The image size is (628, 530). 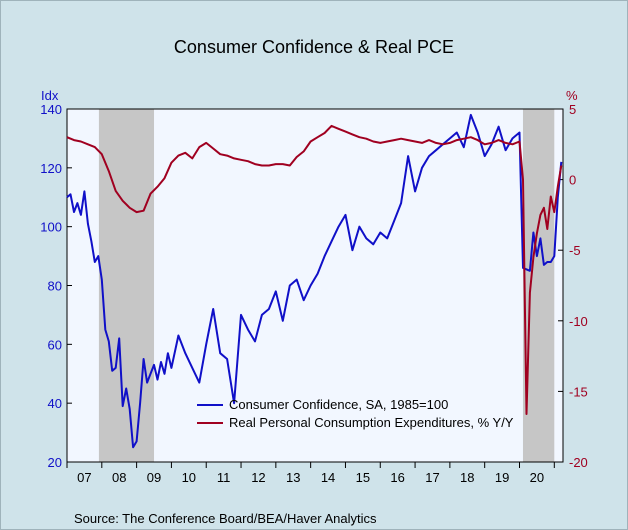 What do you see at coordinates (537, 477) in the screenshot?
I see `x-tick-label: 20` at bounding box center [537, 477].